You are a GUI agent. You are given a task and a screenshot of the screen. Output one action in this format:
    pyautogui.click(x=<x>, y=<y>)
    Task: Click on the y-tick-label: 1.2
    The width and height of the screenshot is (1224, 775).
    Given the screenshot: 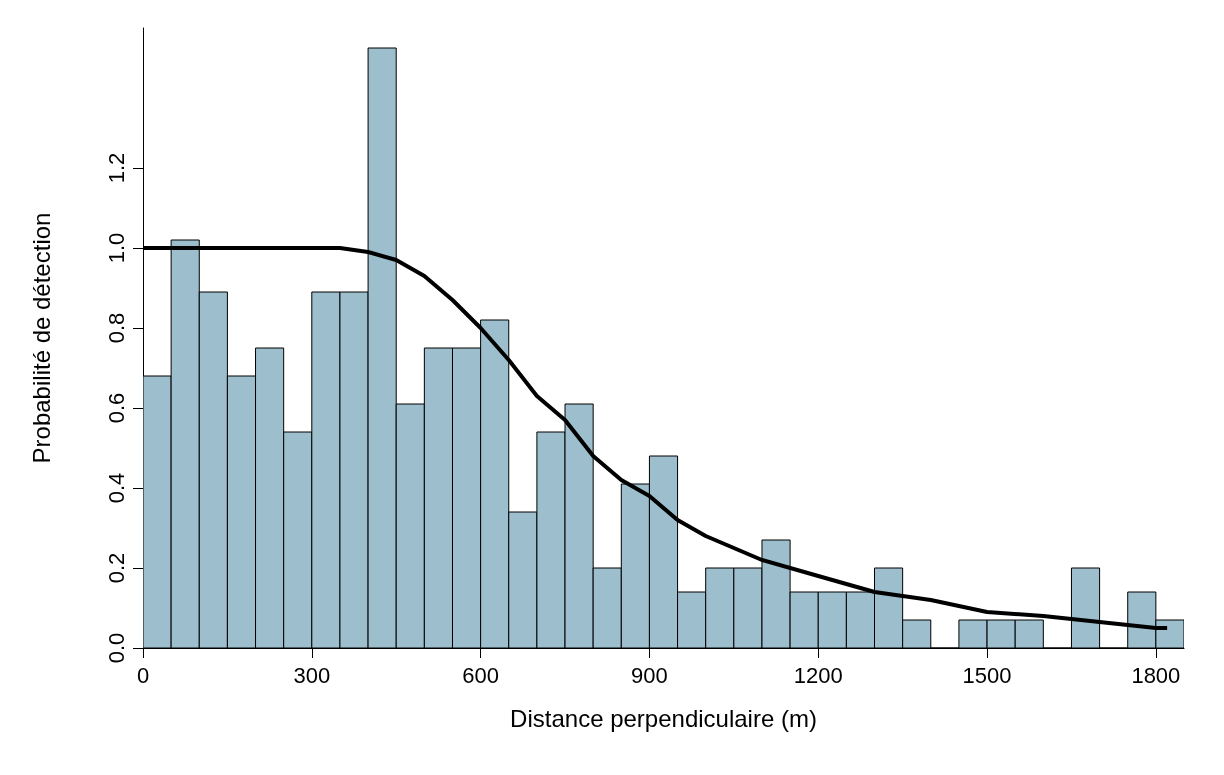 What is the action you would take?
    pyautogui.click(x=116, y=168)
    